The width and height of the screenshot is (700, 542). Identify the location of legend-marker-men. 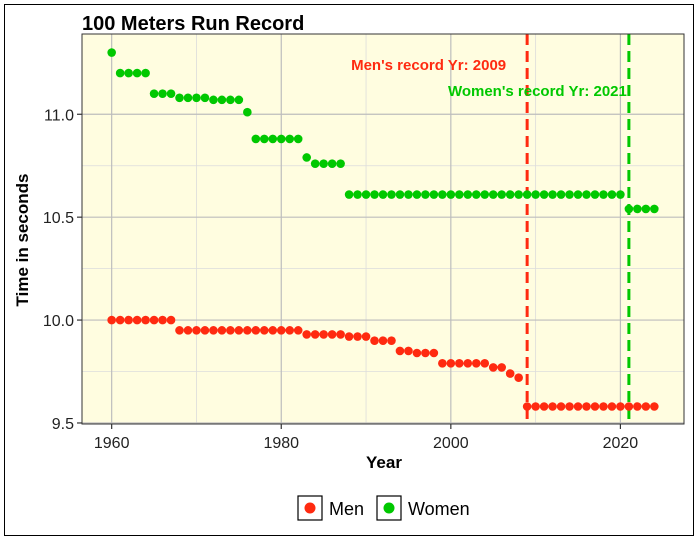
(310, 508).